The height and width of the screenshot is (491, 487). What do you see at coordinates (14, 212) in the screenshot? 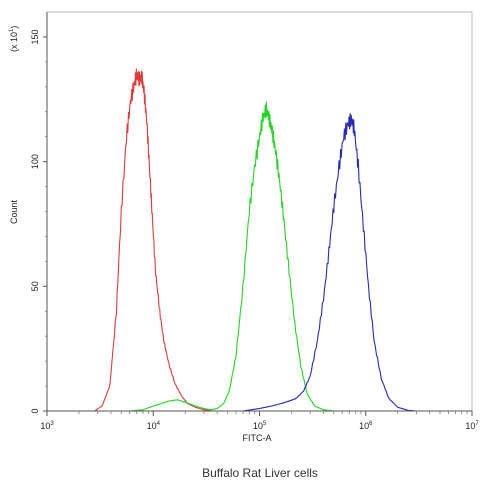
I see `y-axis-label: Count` at bounding box center [14, 212].